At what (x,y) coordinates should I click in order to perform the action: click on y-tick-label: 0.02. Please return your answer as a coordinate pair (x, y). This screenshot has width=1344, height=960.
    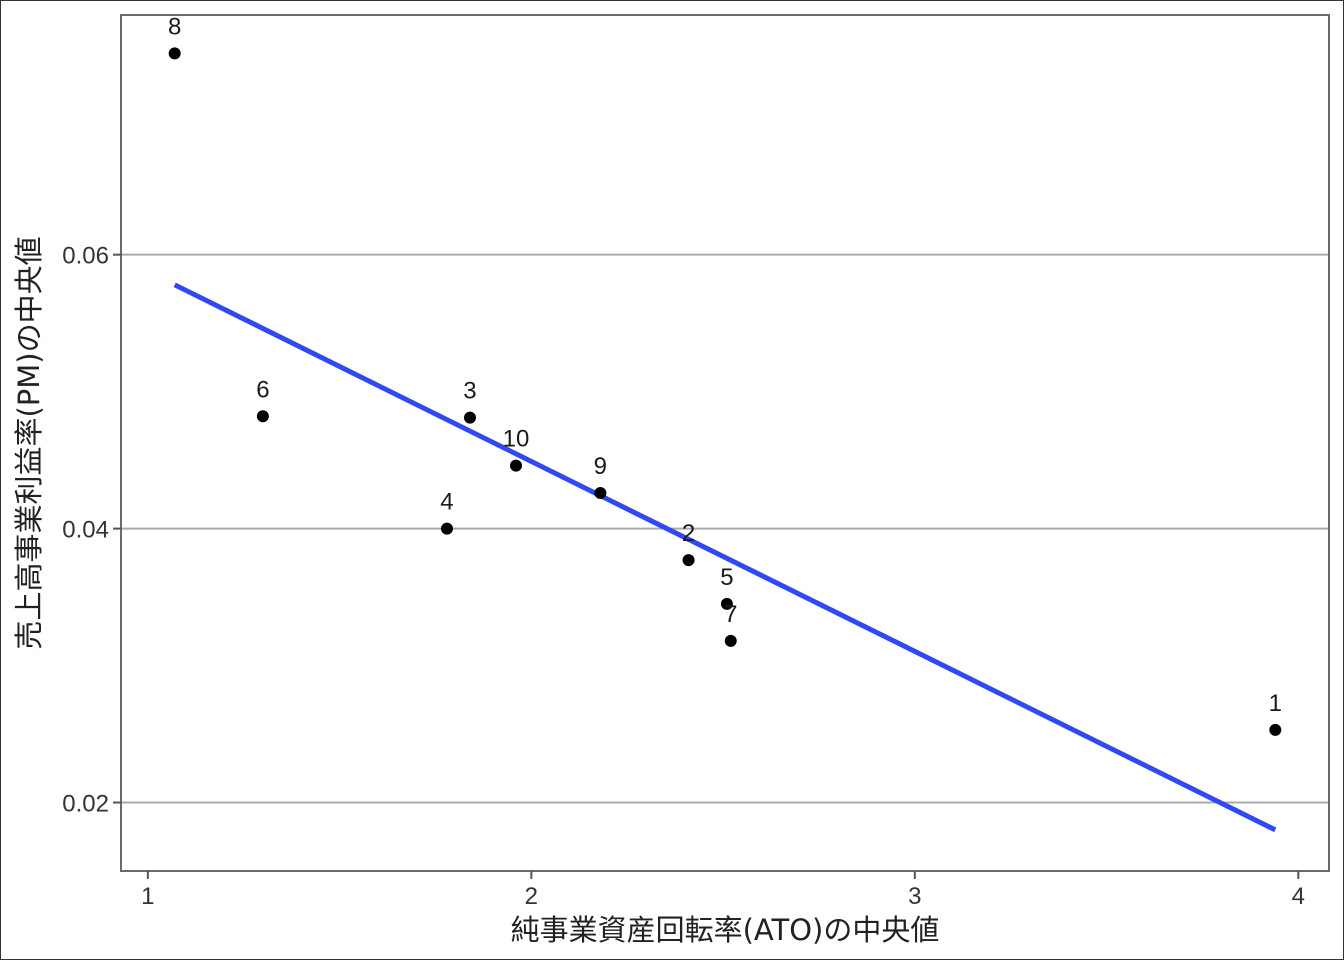
    Looking at the image, I should click on (85, 804).